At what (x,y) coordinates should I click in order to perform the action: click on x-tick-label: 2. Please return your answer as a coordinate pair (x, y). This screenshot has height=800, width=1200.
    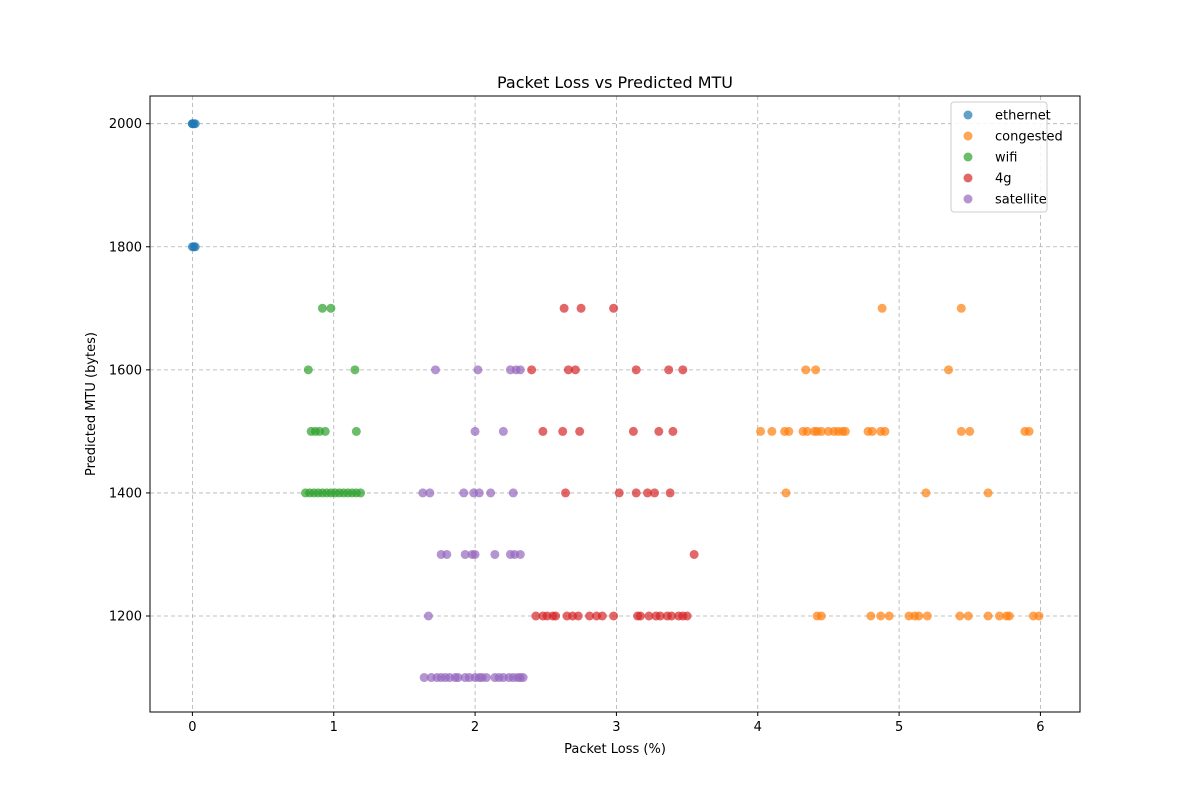
    Looking at the image, I should click on (475, 727).